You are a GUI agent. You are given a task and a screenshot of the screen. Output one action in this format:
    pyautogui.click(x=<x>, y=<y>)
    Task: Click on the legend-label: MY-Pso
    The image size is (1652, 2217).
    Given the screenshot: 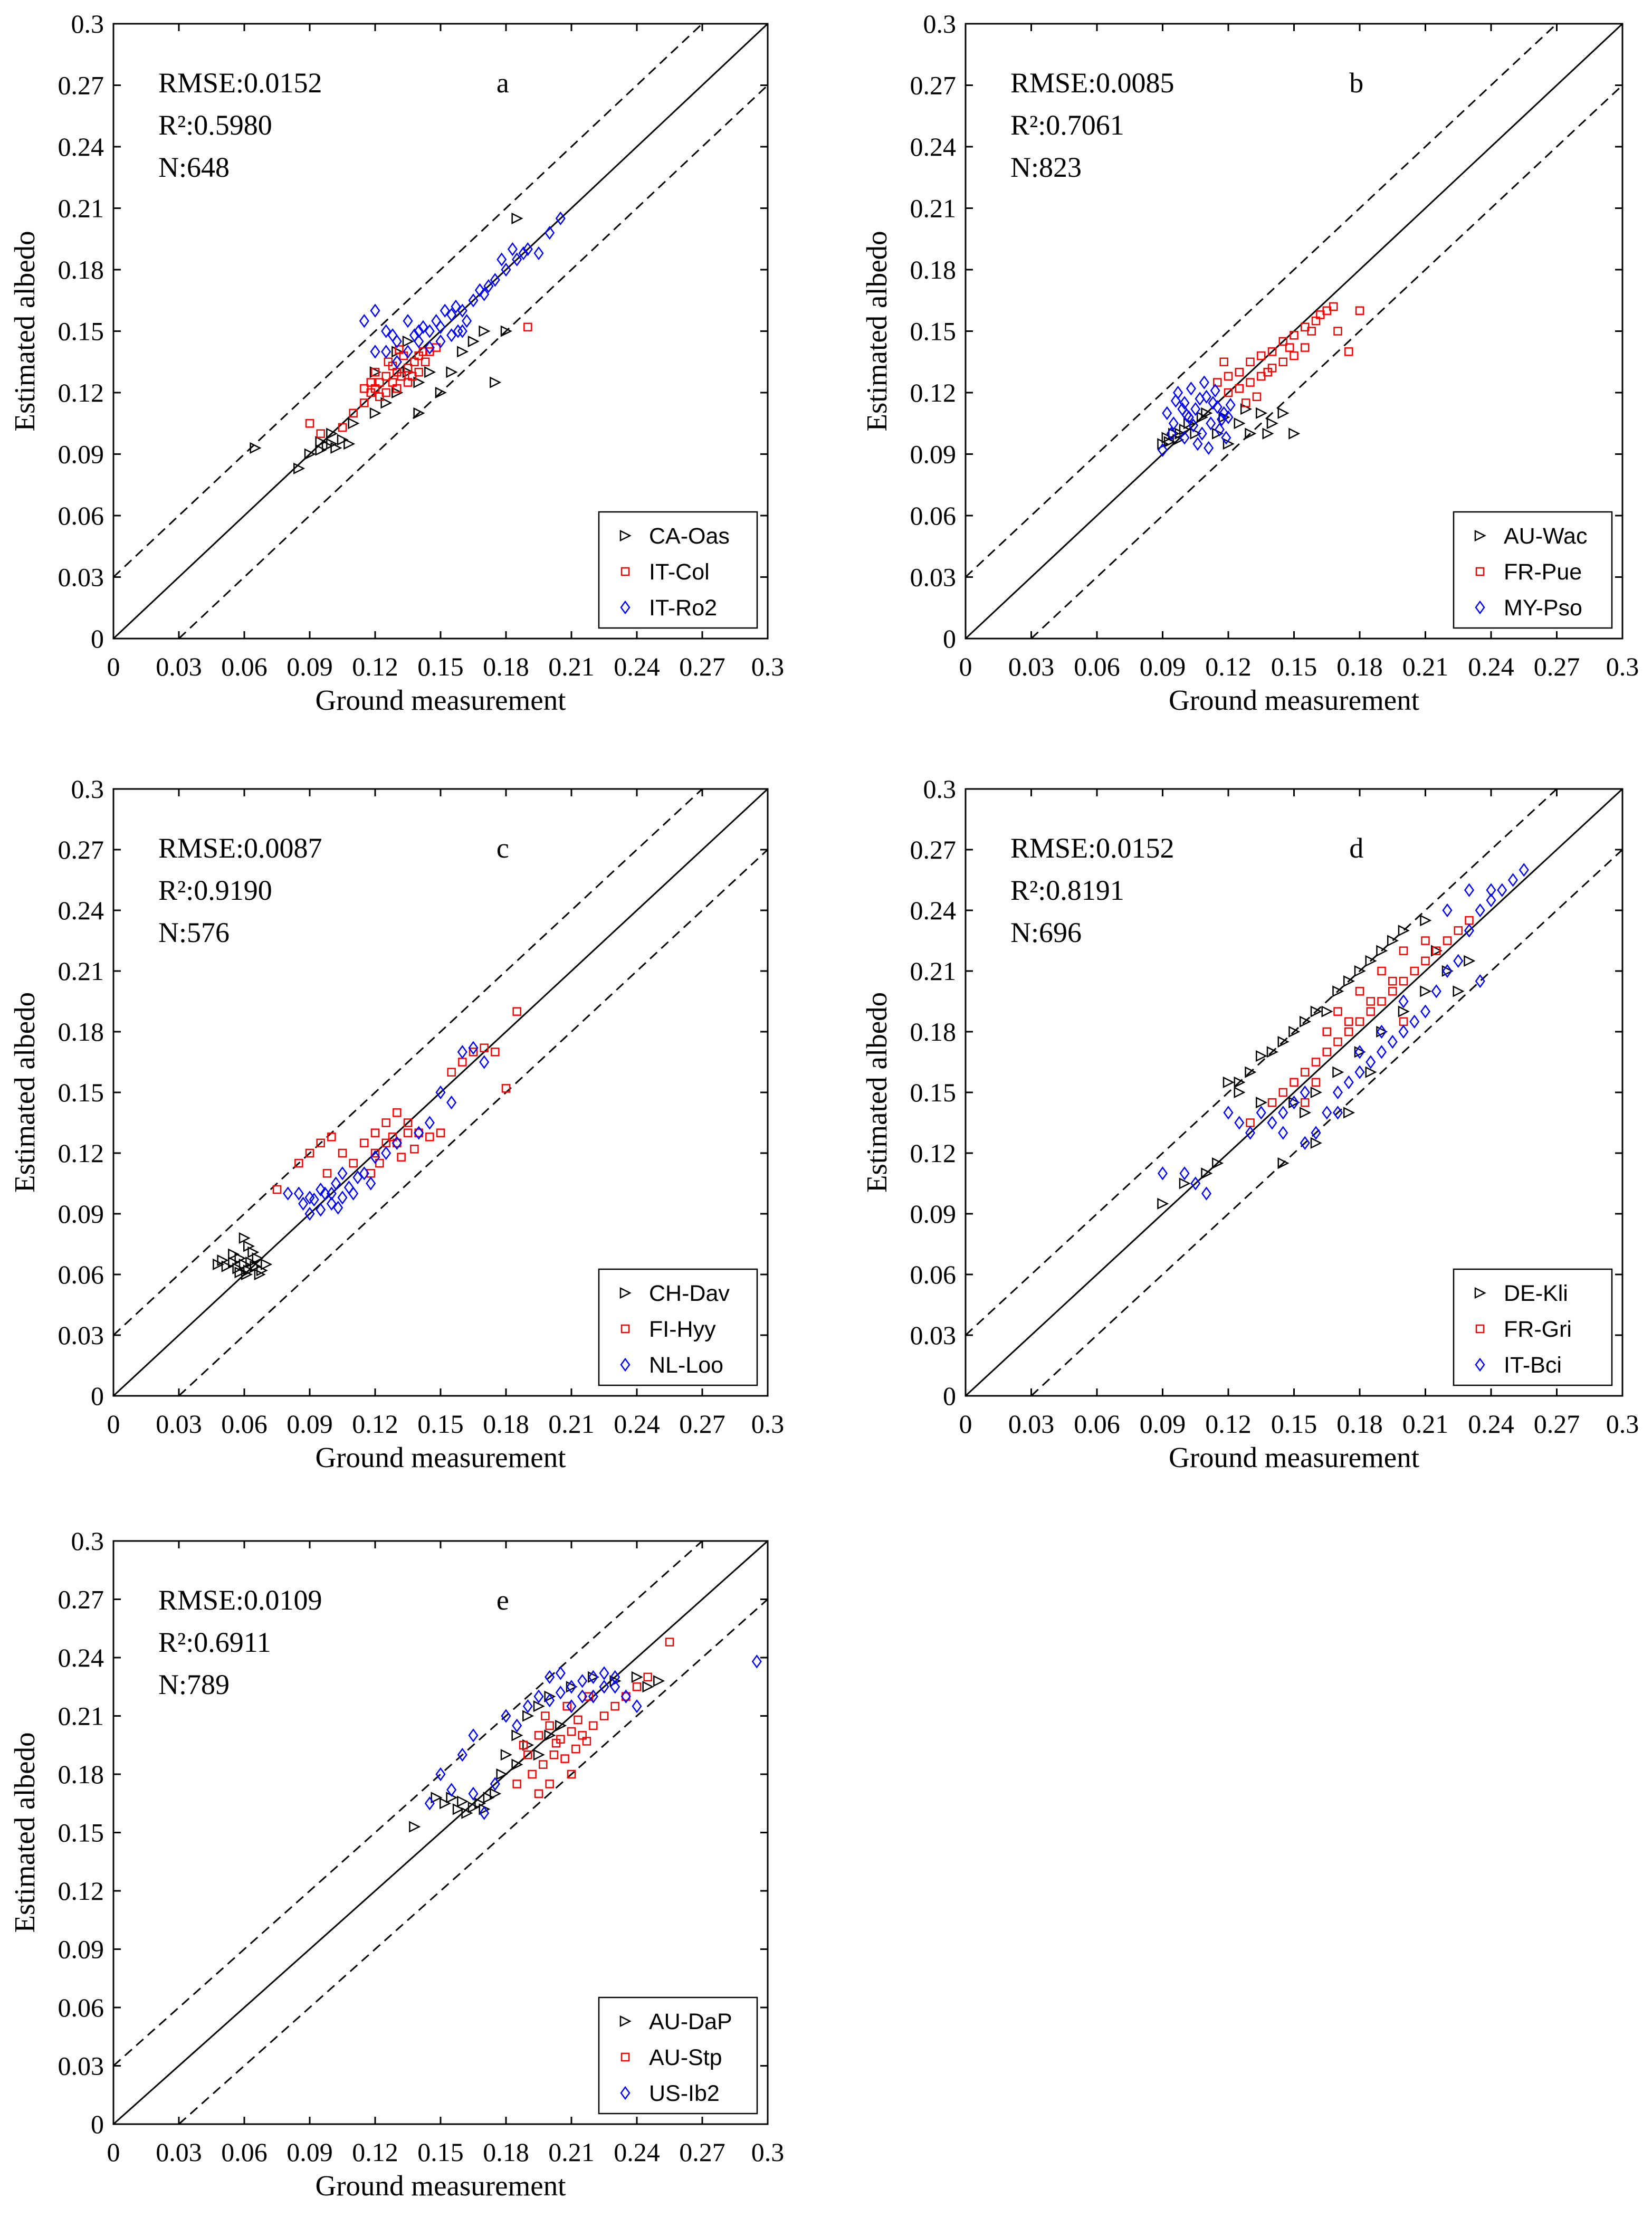 What is the action you would take?
    pyautogui.click(x=1543, y=608)
    